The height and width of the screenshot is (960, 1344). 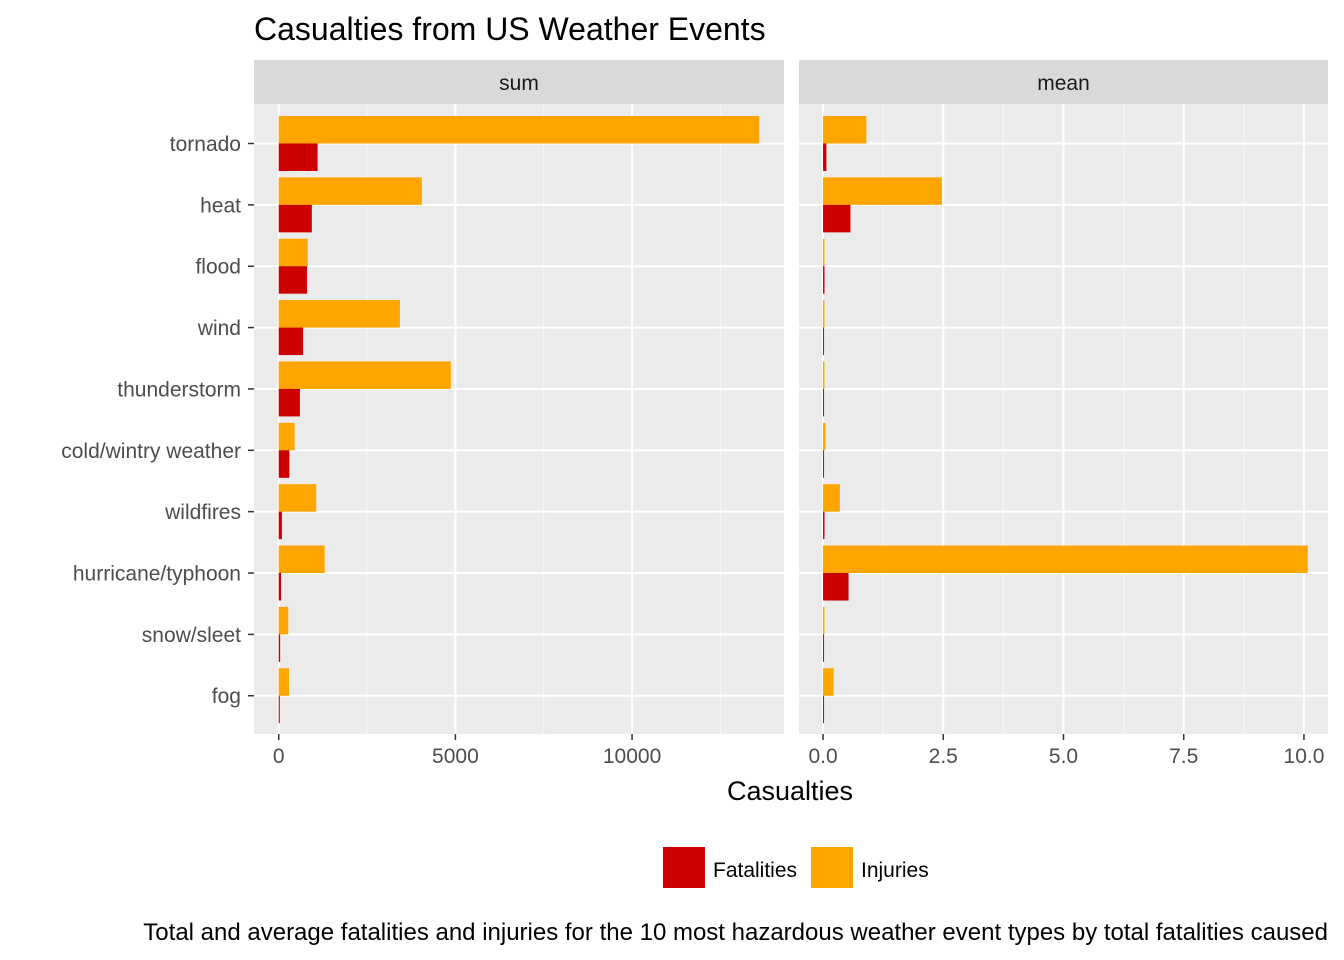 I want to click on category-label: wind, so click(x=219, y=328).